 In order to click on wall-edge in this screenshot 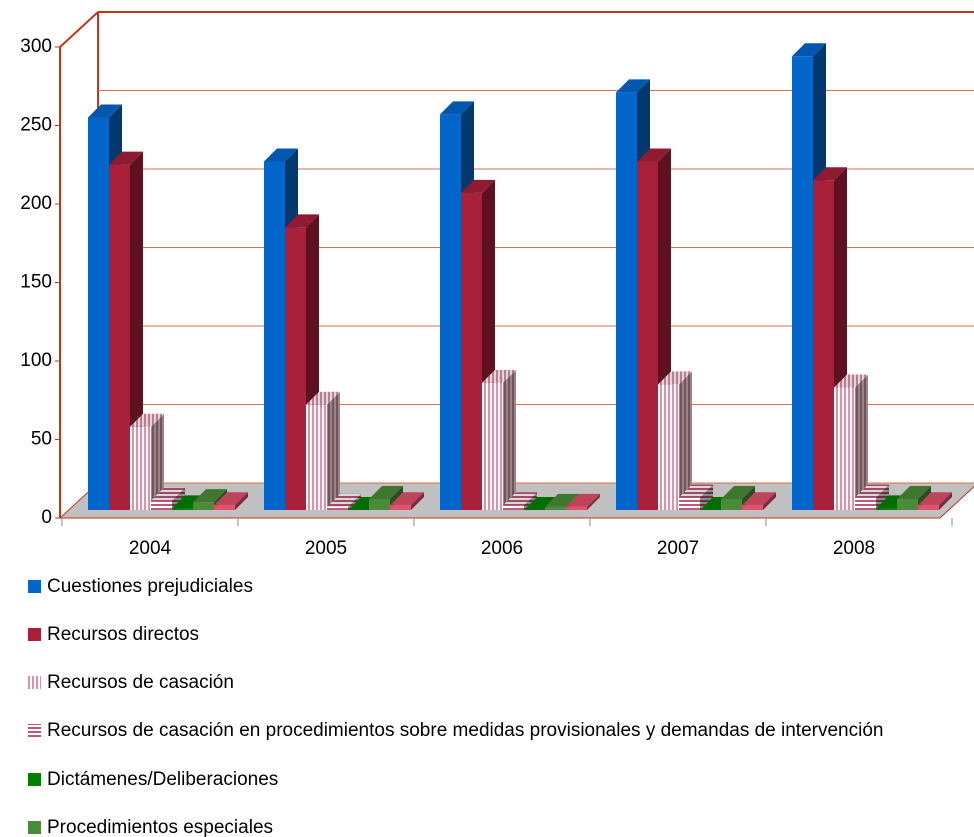, I will do `click(79, 29)`.